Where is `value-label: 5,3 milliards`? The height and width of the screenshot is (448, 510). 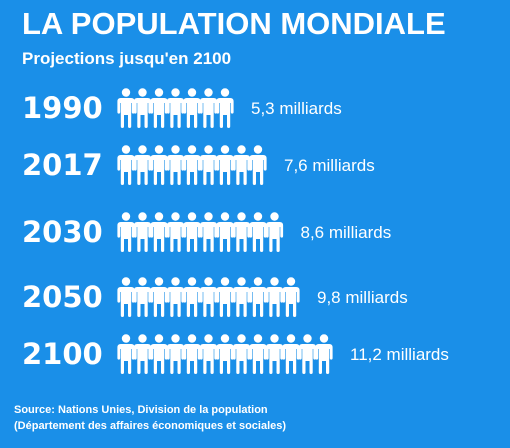 value-label: 5,3 milliards is located at coordinates (296, 108).